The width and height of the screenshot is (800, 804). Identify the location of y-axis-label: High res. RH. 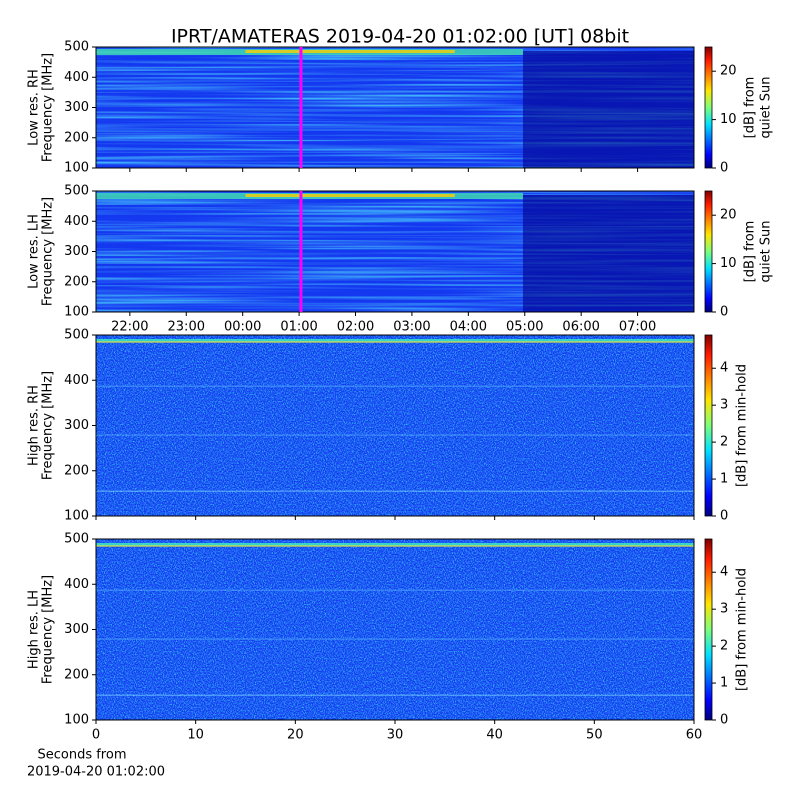
(34, 425).